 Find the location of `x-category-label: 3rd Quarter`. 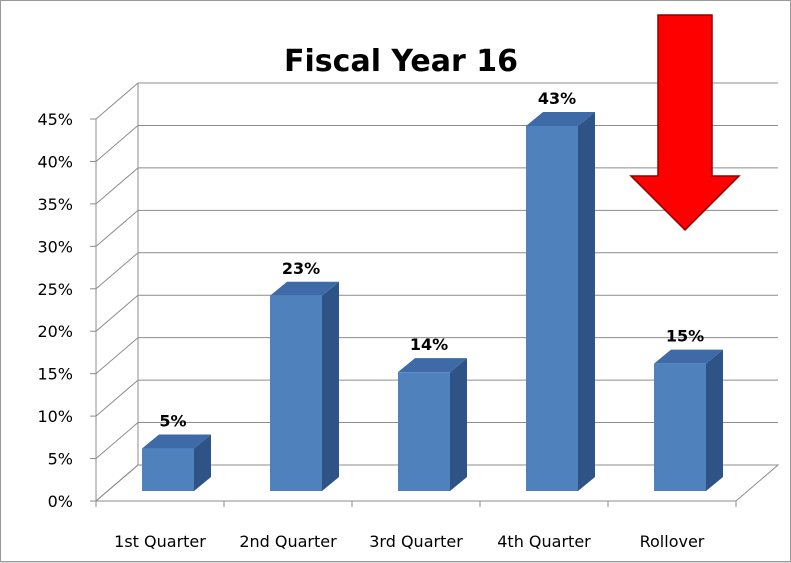

x-category-label: 3rd Quarter is located at coordinates (416, 541).